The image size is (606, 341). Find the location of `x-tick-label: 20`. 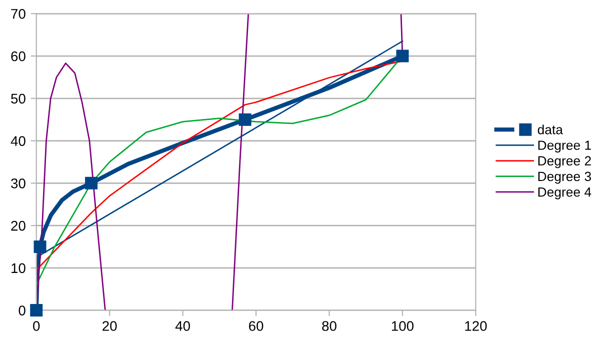

x-tick-label: 20 is located at coordinates (109, 326).